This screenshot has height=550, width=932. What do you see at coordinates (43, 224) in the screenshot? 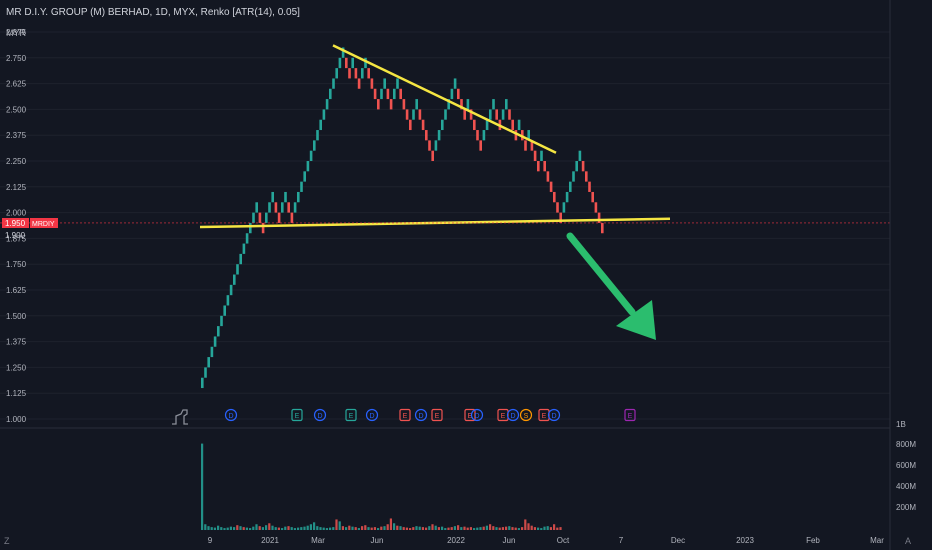
I see `symbol-label: MRDIY` at bounding box center [43, 224].